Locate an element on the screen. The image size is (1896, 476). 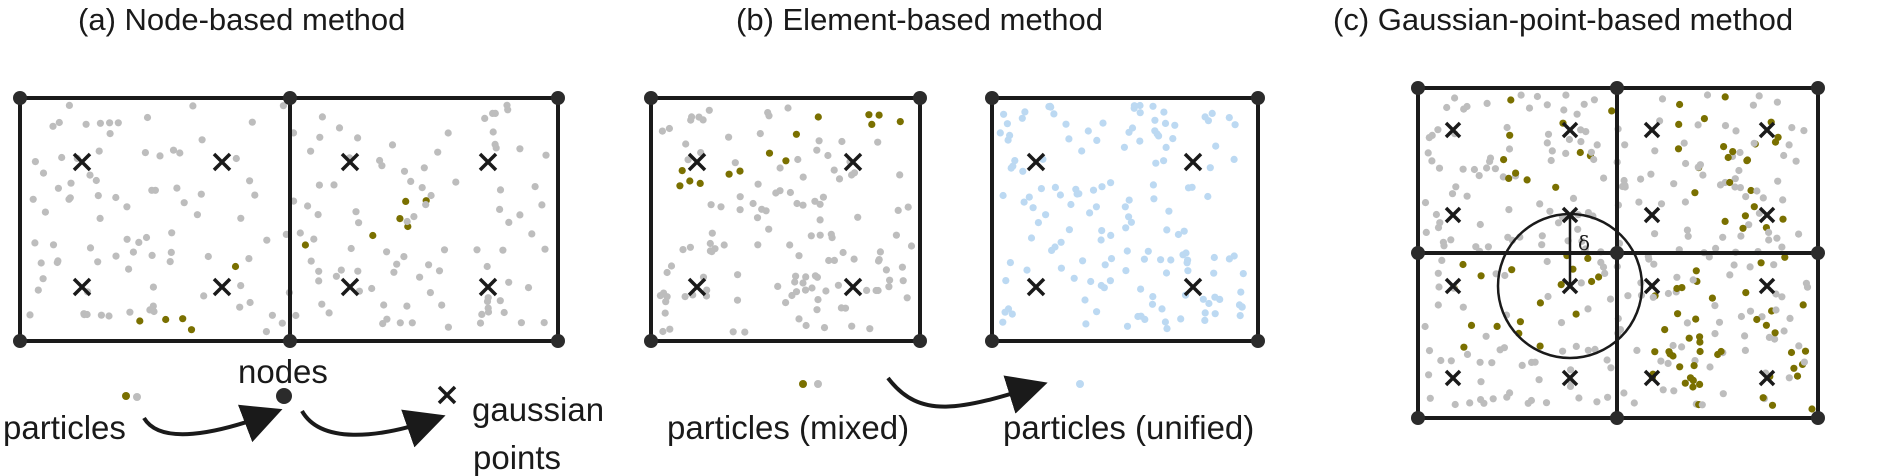
particles-mixed-label: particles (mixed) is located at coordinates (788, 427).